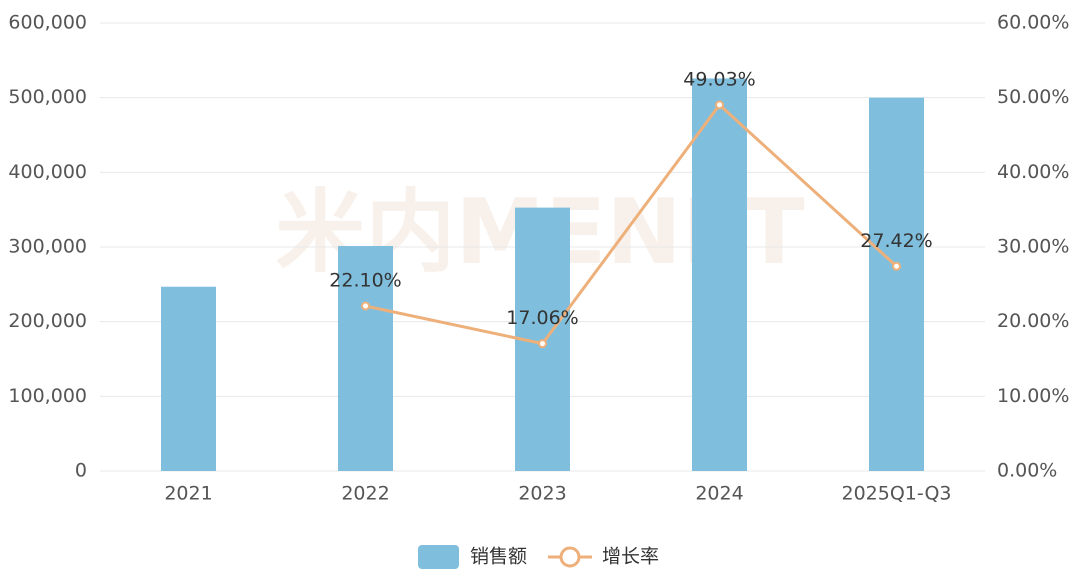 The image size is (1080, 578). What do you see at coordinates (542, 494) in the screenshot?
I see `x-tick-label: 2023` at bounding box center [542, 494].